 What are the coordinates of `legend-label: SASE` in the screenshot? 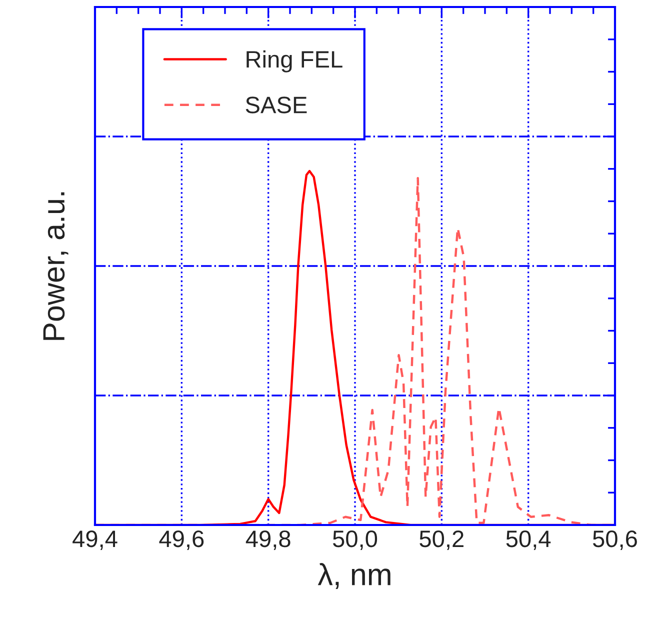 It's located at (276, 105).